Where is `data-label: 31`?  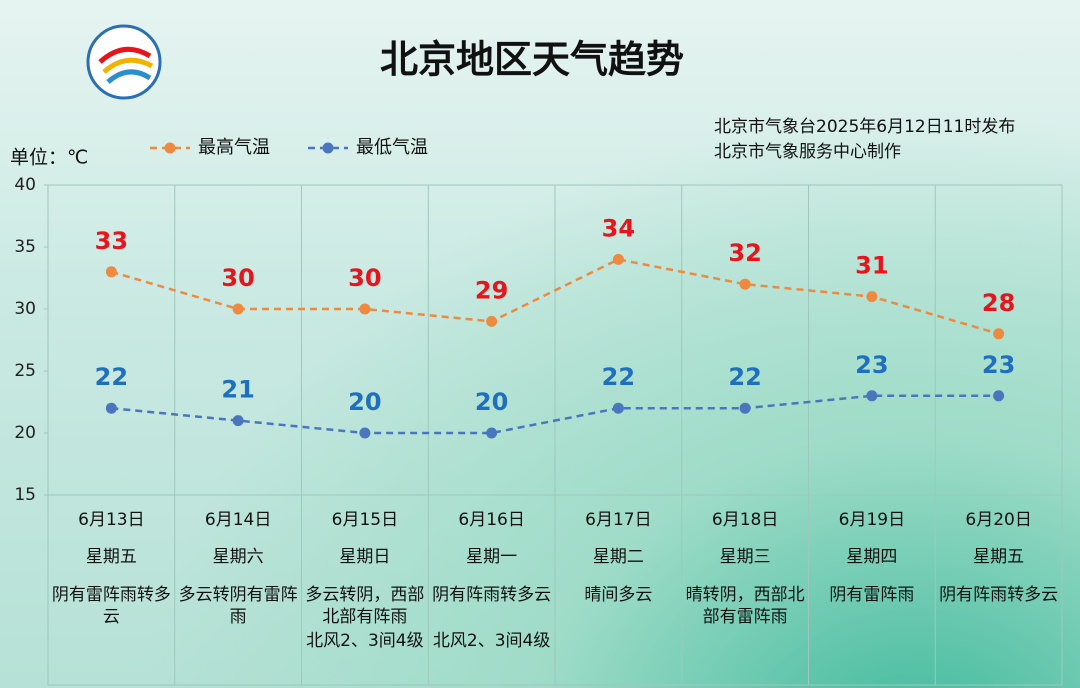 data-label: 31 is located at coordinates (871, 266).